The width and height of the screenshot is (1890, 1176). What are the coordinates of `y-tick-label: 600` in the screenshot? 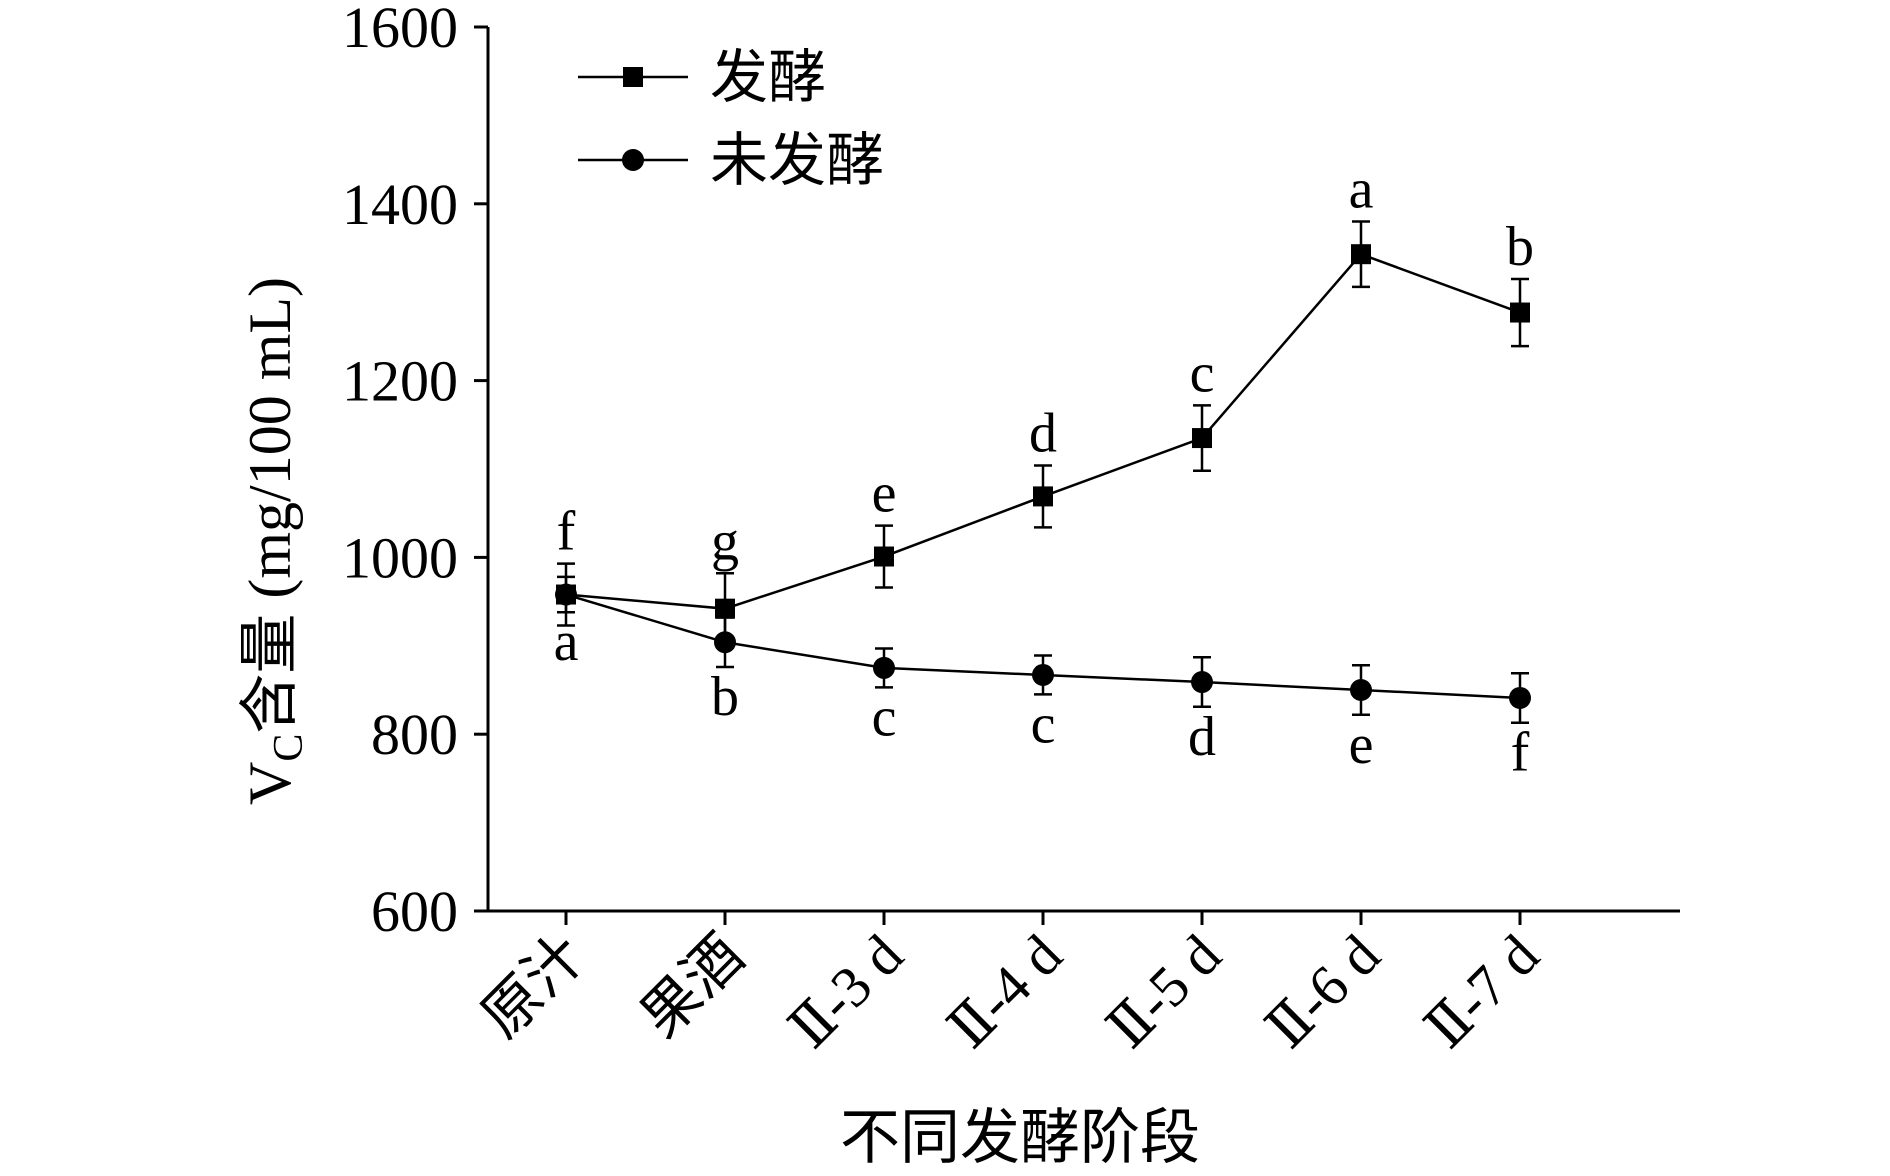 It's located at (414, 911).